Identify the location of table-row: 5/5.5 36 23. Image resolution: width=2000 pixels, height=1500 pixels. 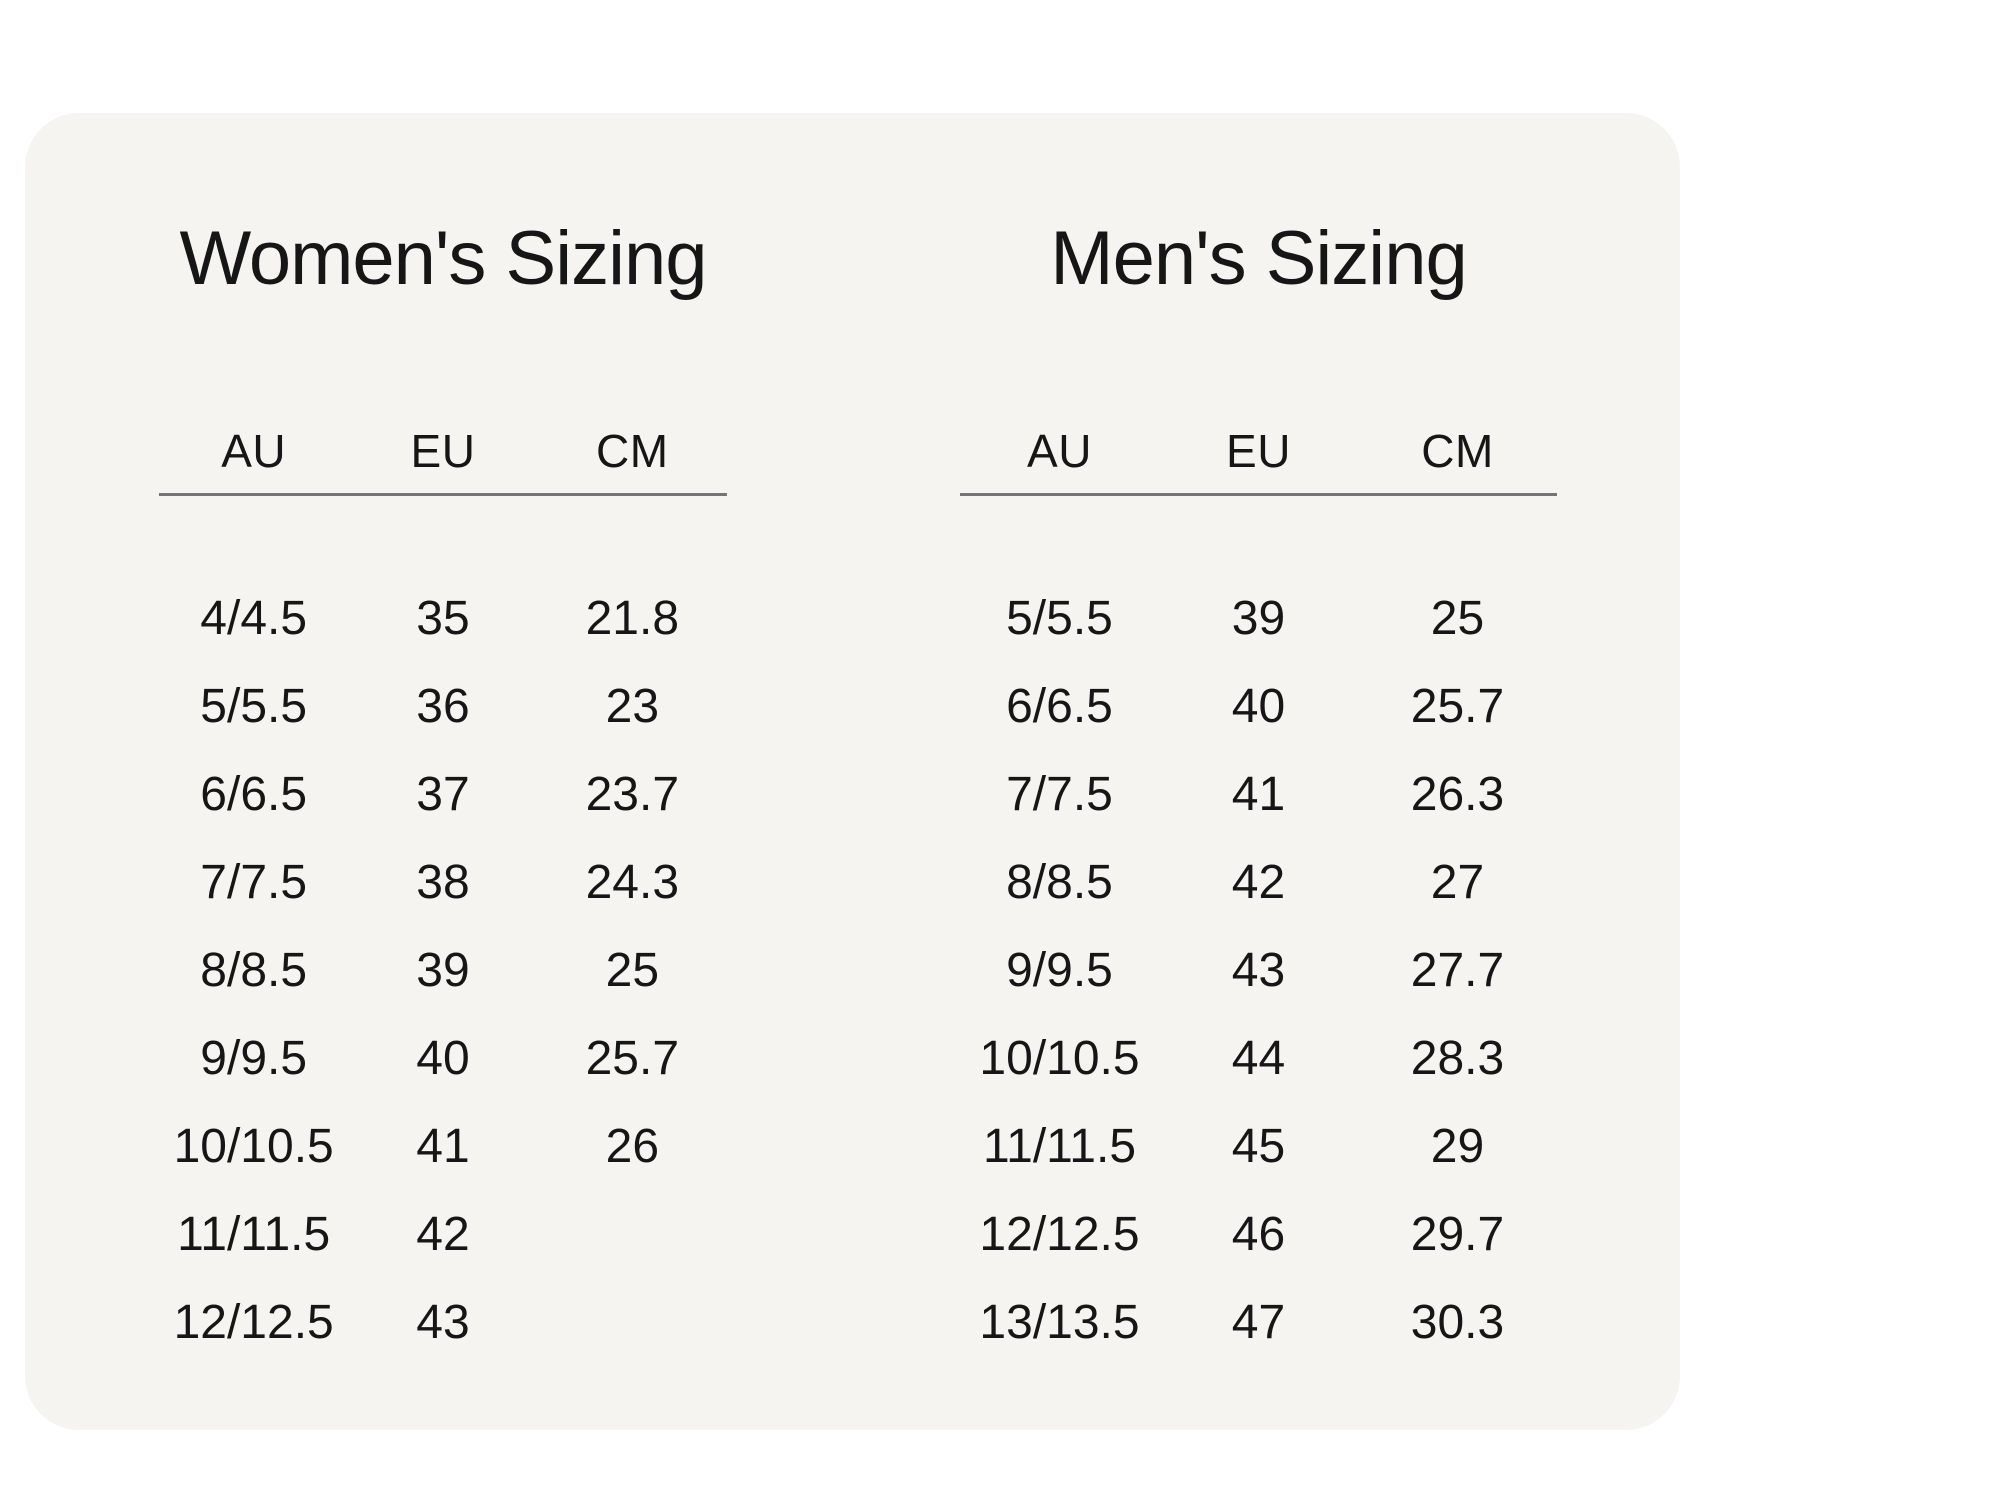
(443, 707).